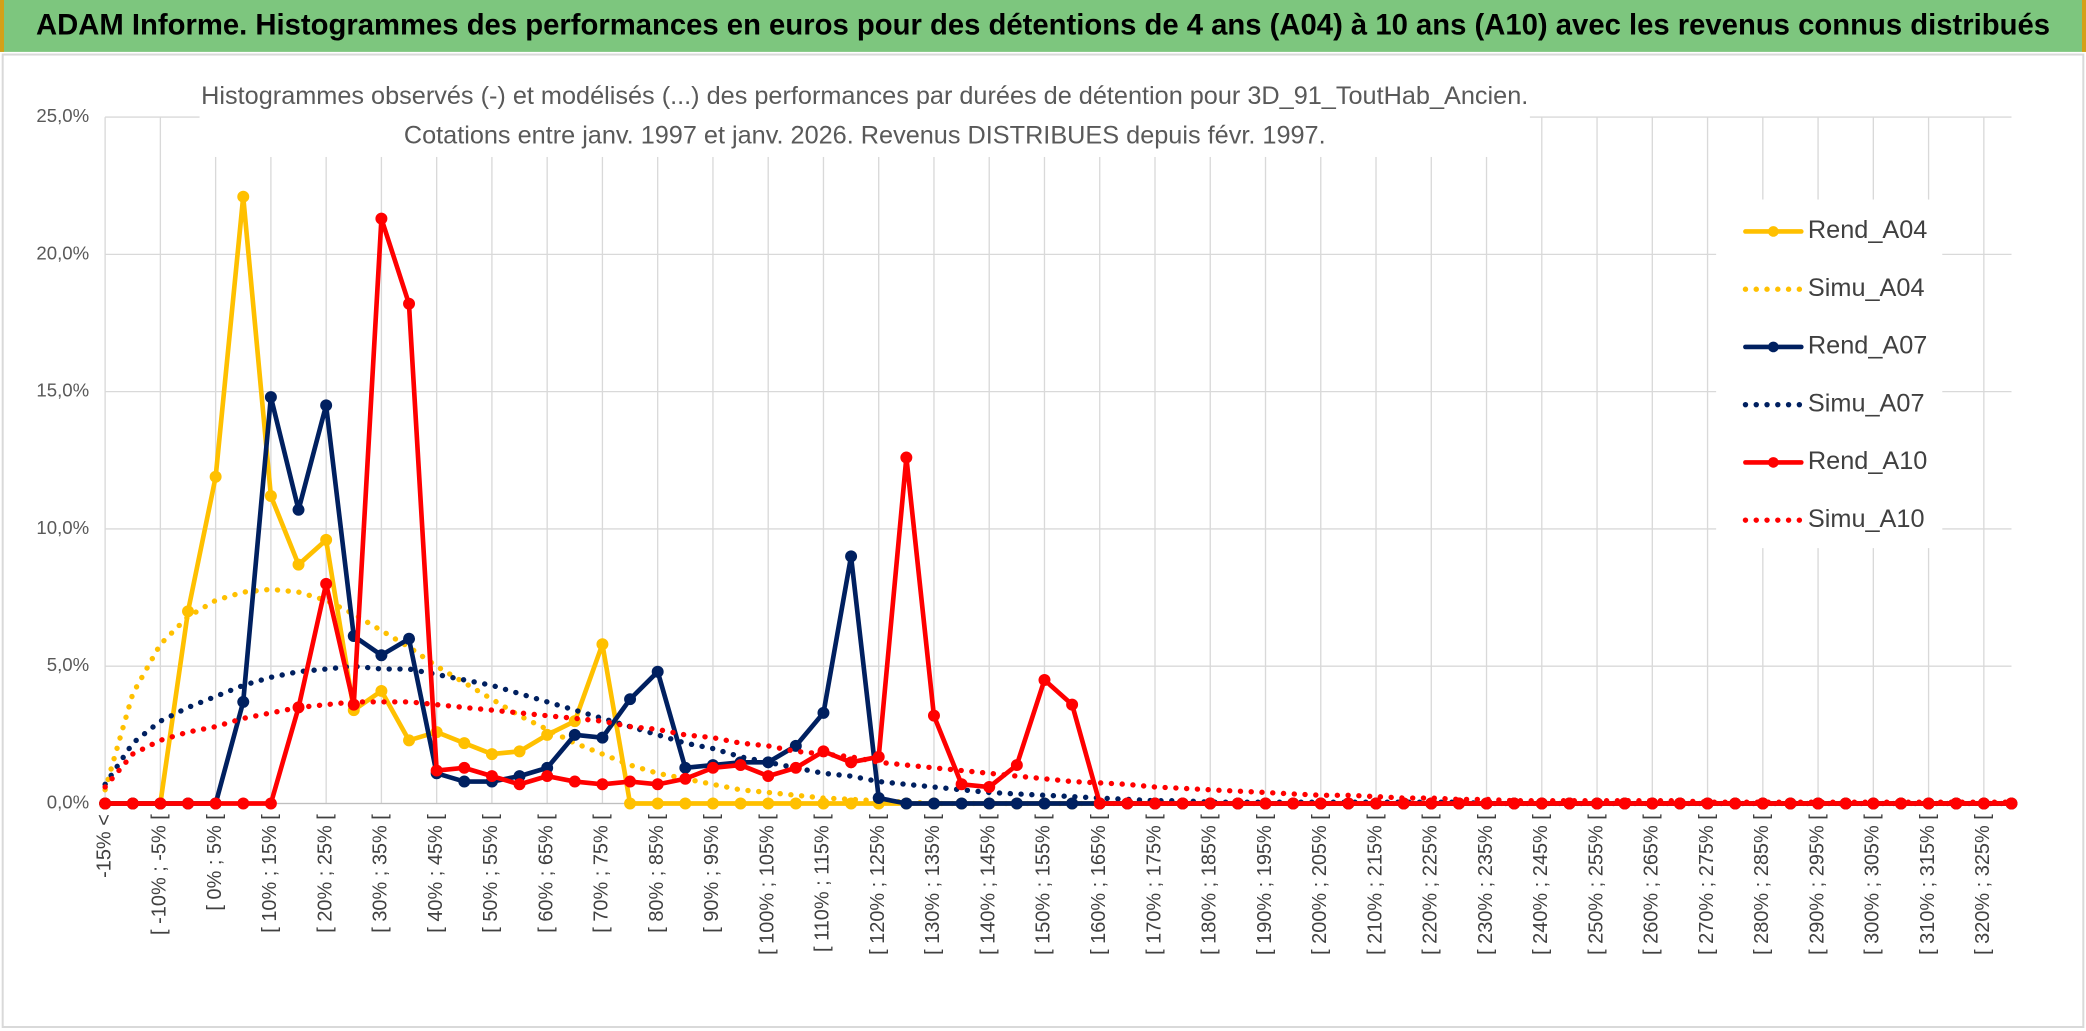  What do you see at coordinates (325, 873) in the screenshot?
I see `x-tick-label: [ 20% ; 25% [` at bounding box center [325, 873].